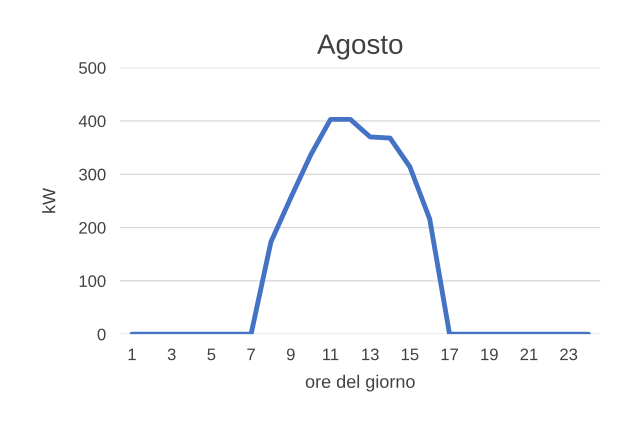 The width and height of the screenshot is (632, 423). What do you see at coordinates (251, 354) in the screenshot?
I see `x-tick-label: 7` at bounding box center [251, 354].